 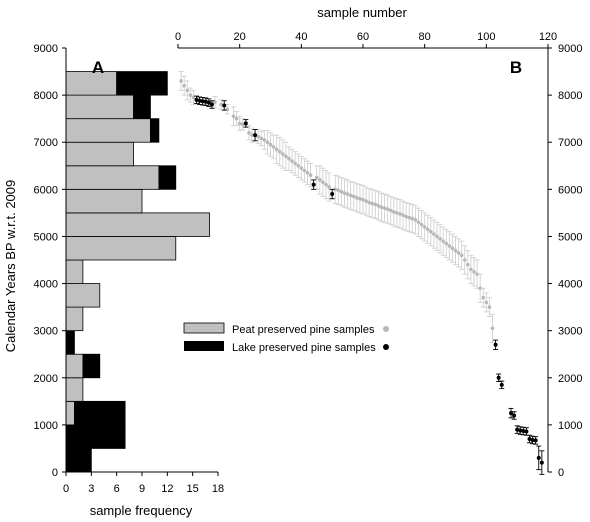 What do you see at coordinates (425, 37) in the screenshot?
I see `x-tick-label-top: 80` at bounding box center [425, 37].